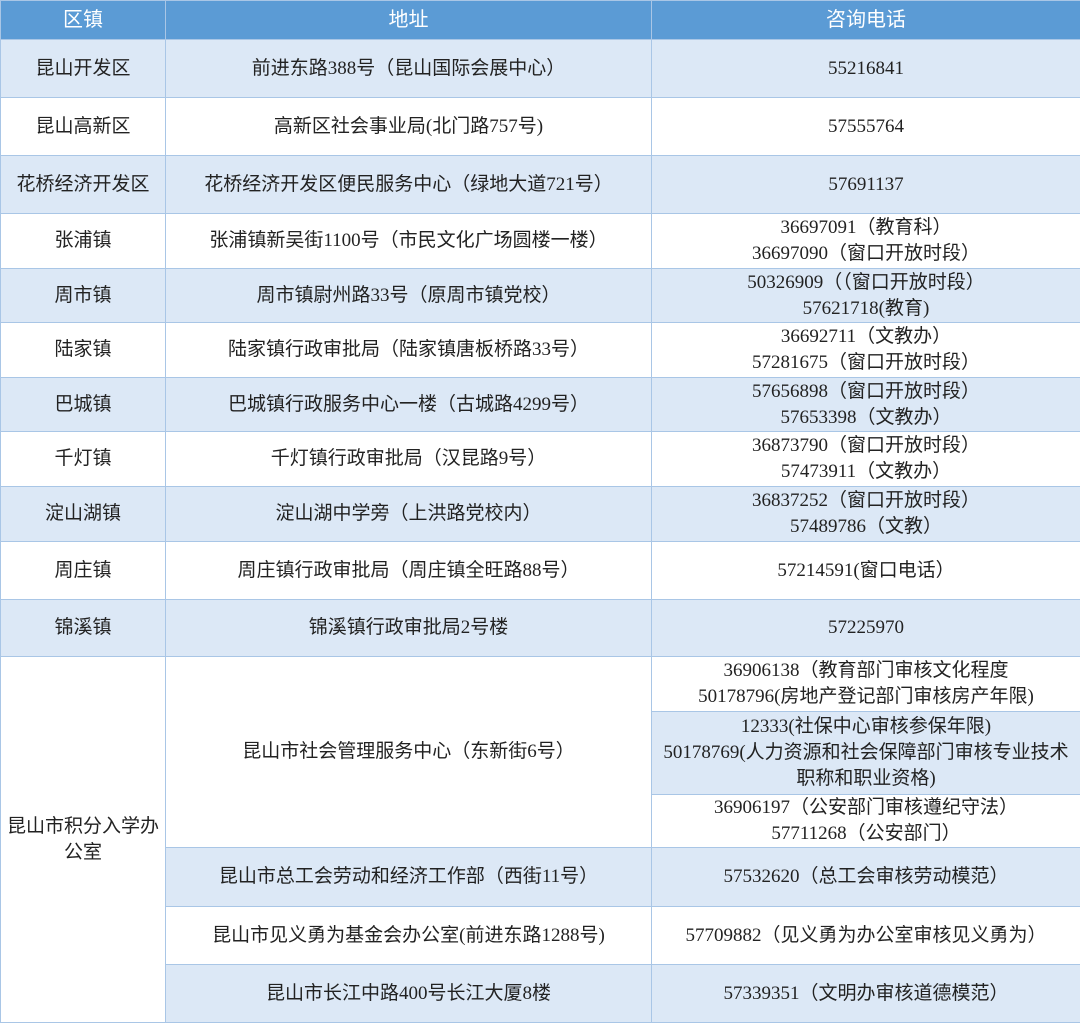  Describe the element at coordinates (866, 227) in the screenshot. I see `phone-line: 36697091（教育科）` at that location.